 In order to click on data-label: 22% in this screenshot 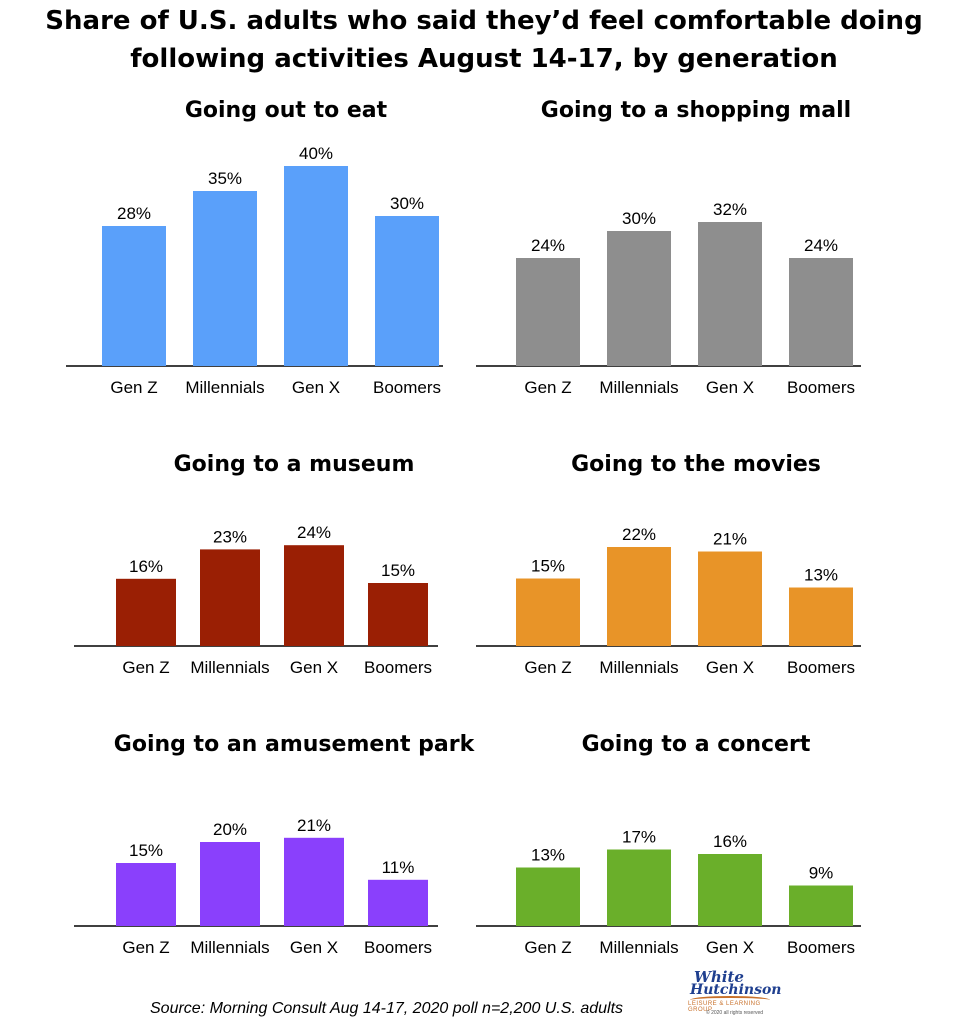, I will do `click(639, 534)`.